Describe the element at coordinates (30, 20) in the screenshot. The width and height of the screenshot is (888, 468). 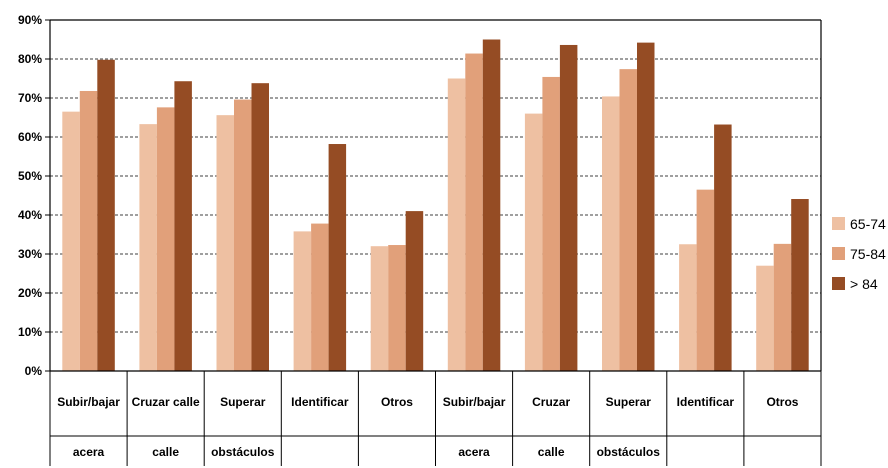
I see `y-tick-label: 90%` at that location.